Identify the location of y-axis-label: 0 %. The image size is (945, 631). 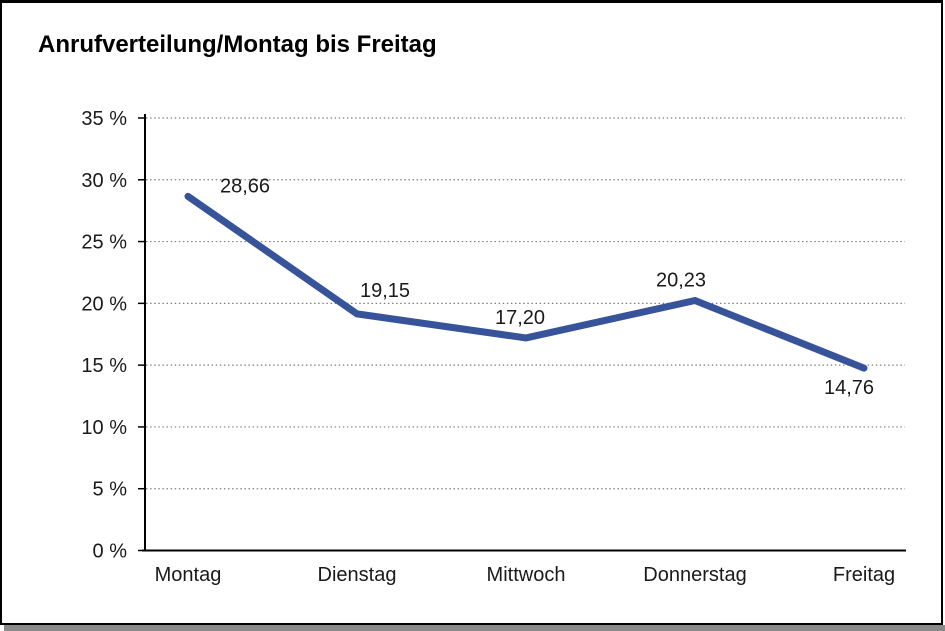
(110, 552).